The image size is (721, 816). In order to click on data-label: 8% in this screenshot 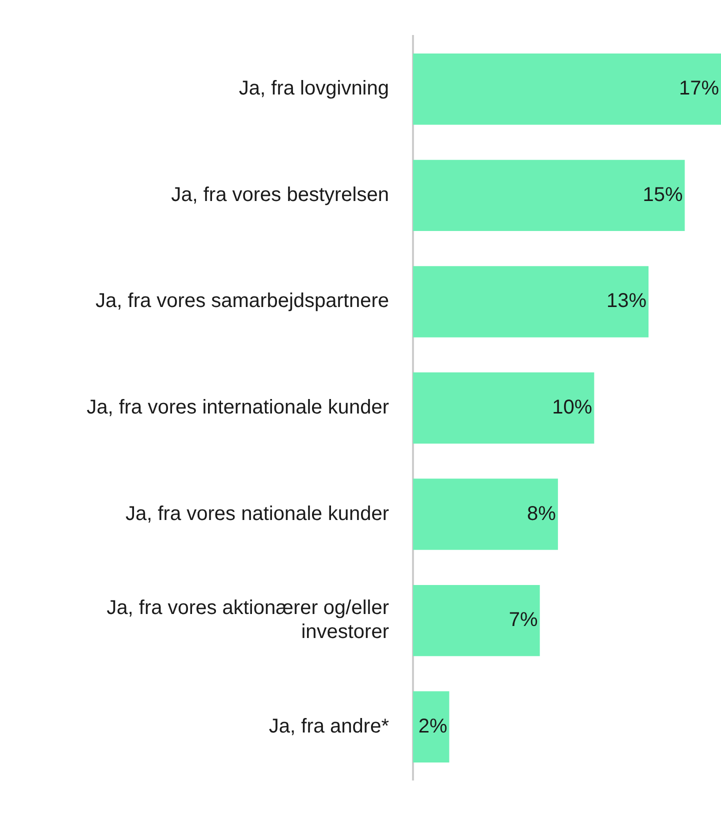, I will do `click(541, 513)`.